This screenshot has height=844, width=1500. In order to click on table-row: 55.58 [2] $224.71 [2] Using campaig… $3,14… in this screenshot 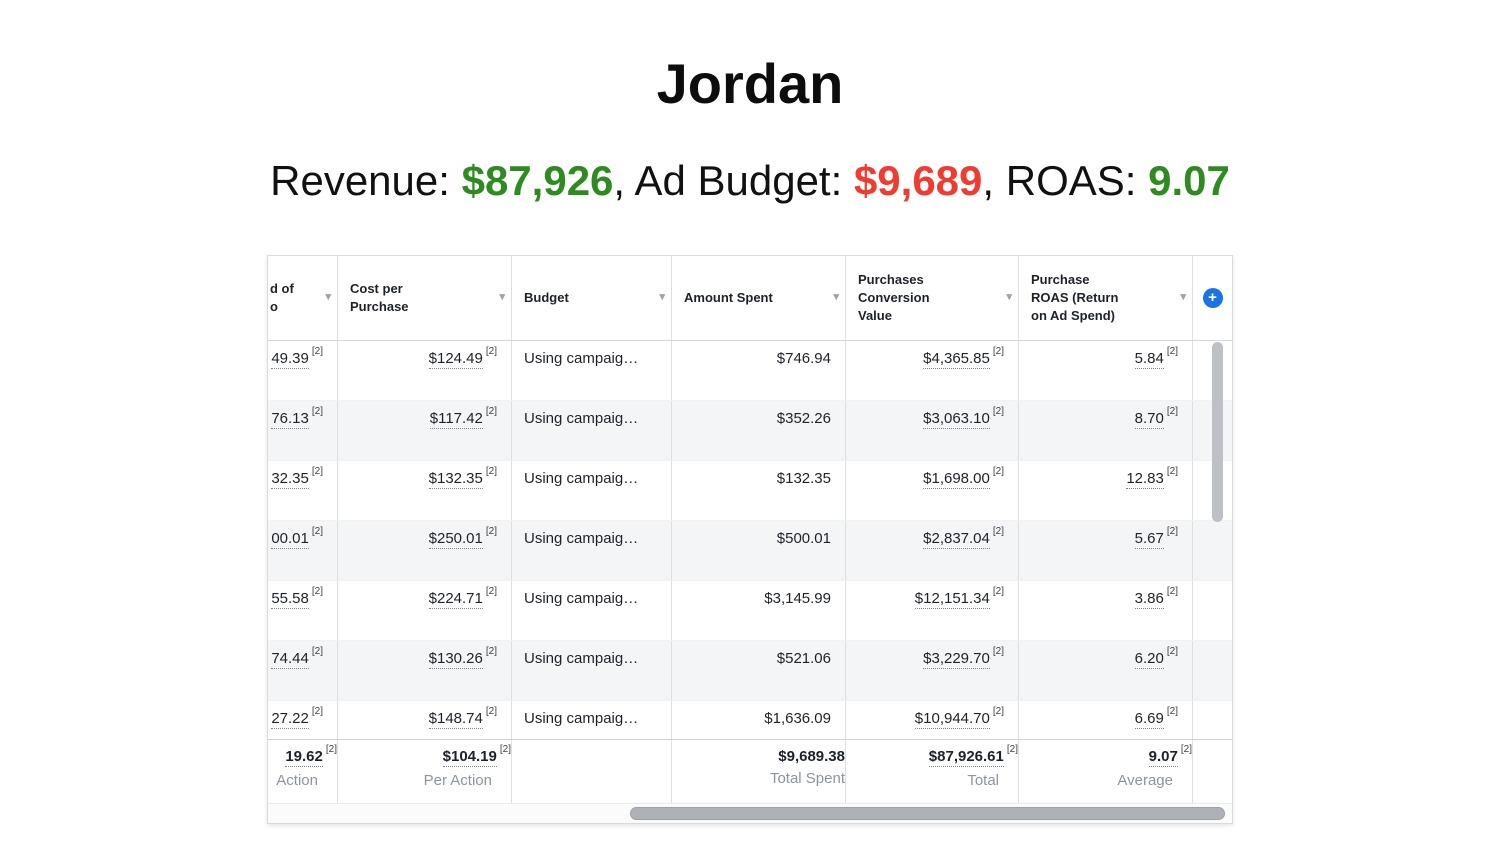, I will do `click(750, 611)`.